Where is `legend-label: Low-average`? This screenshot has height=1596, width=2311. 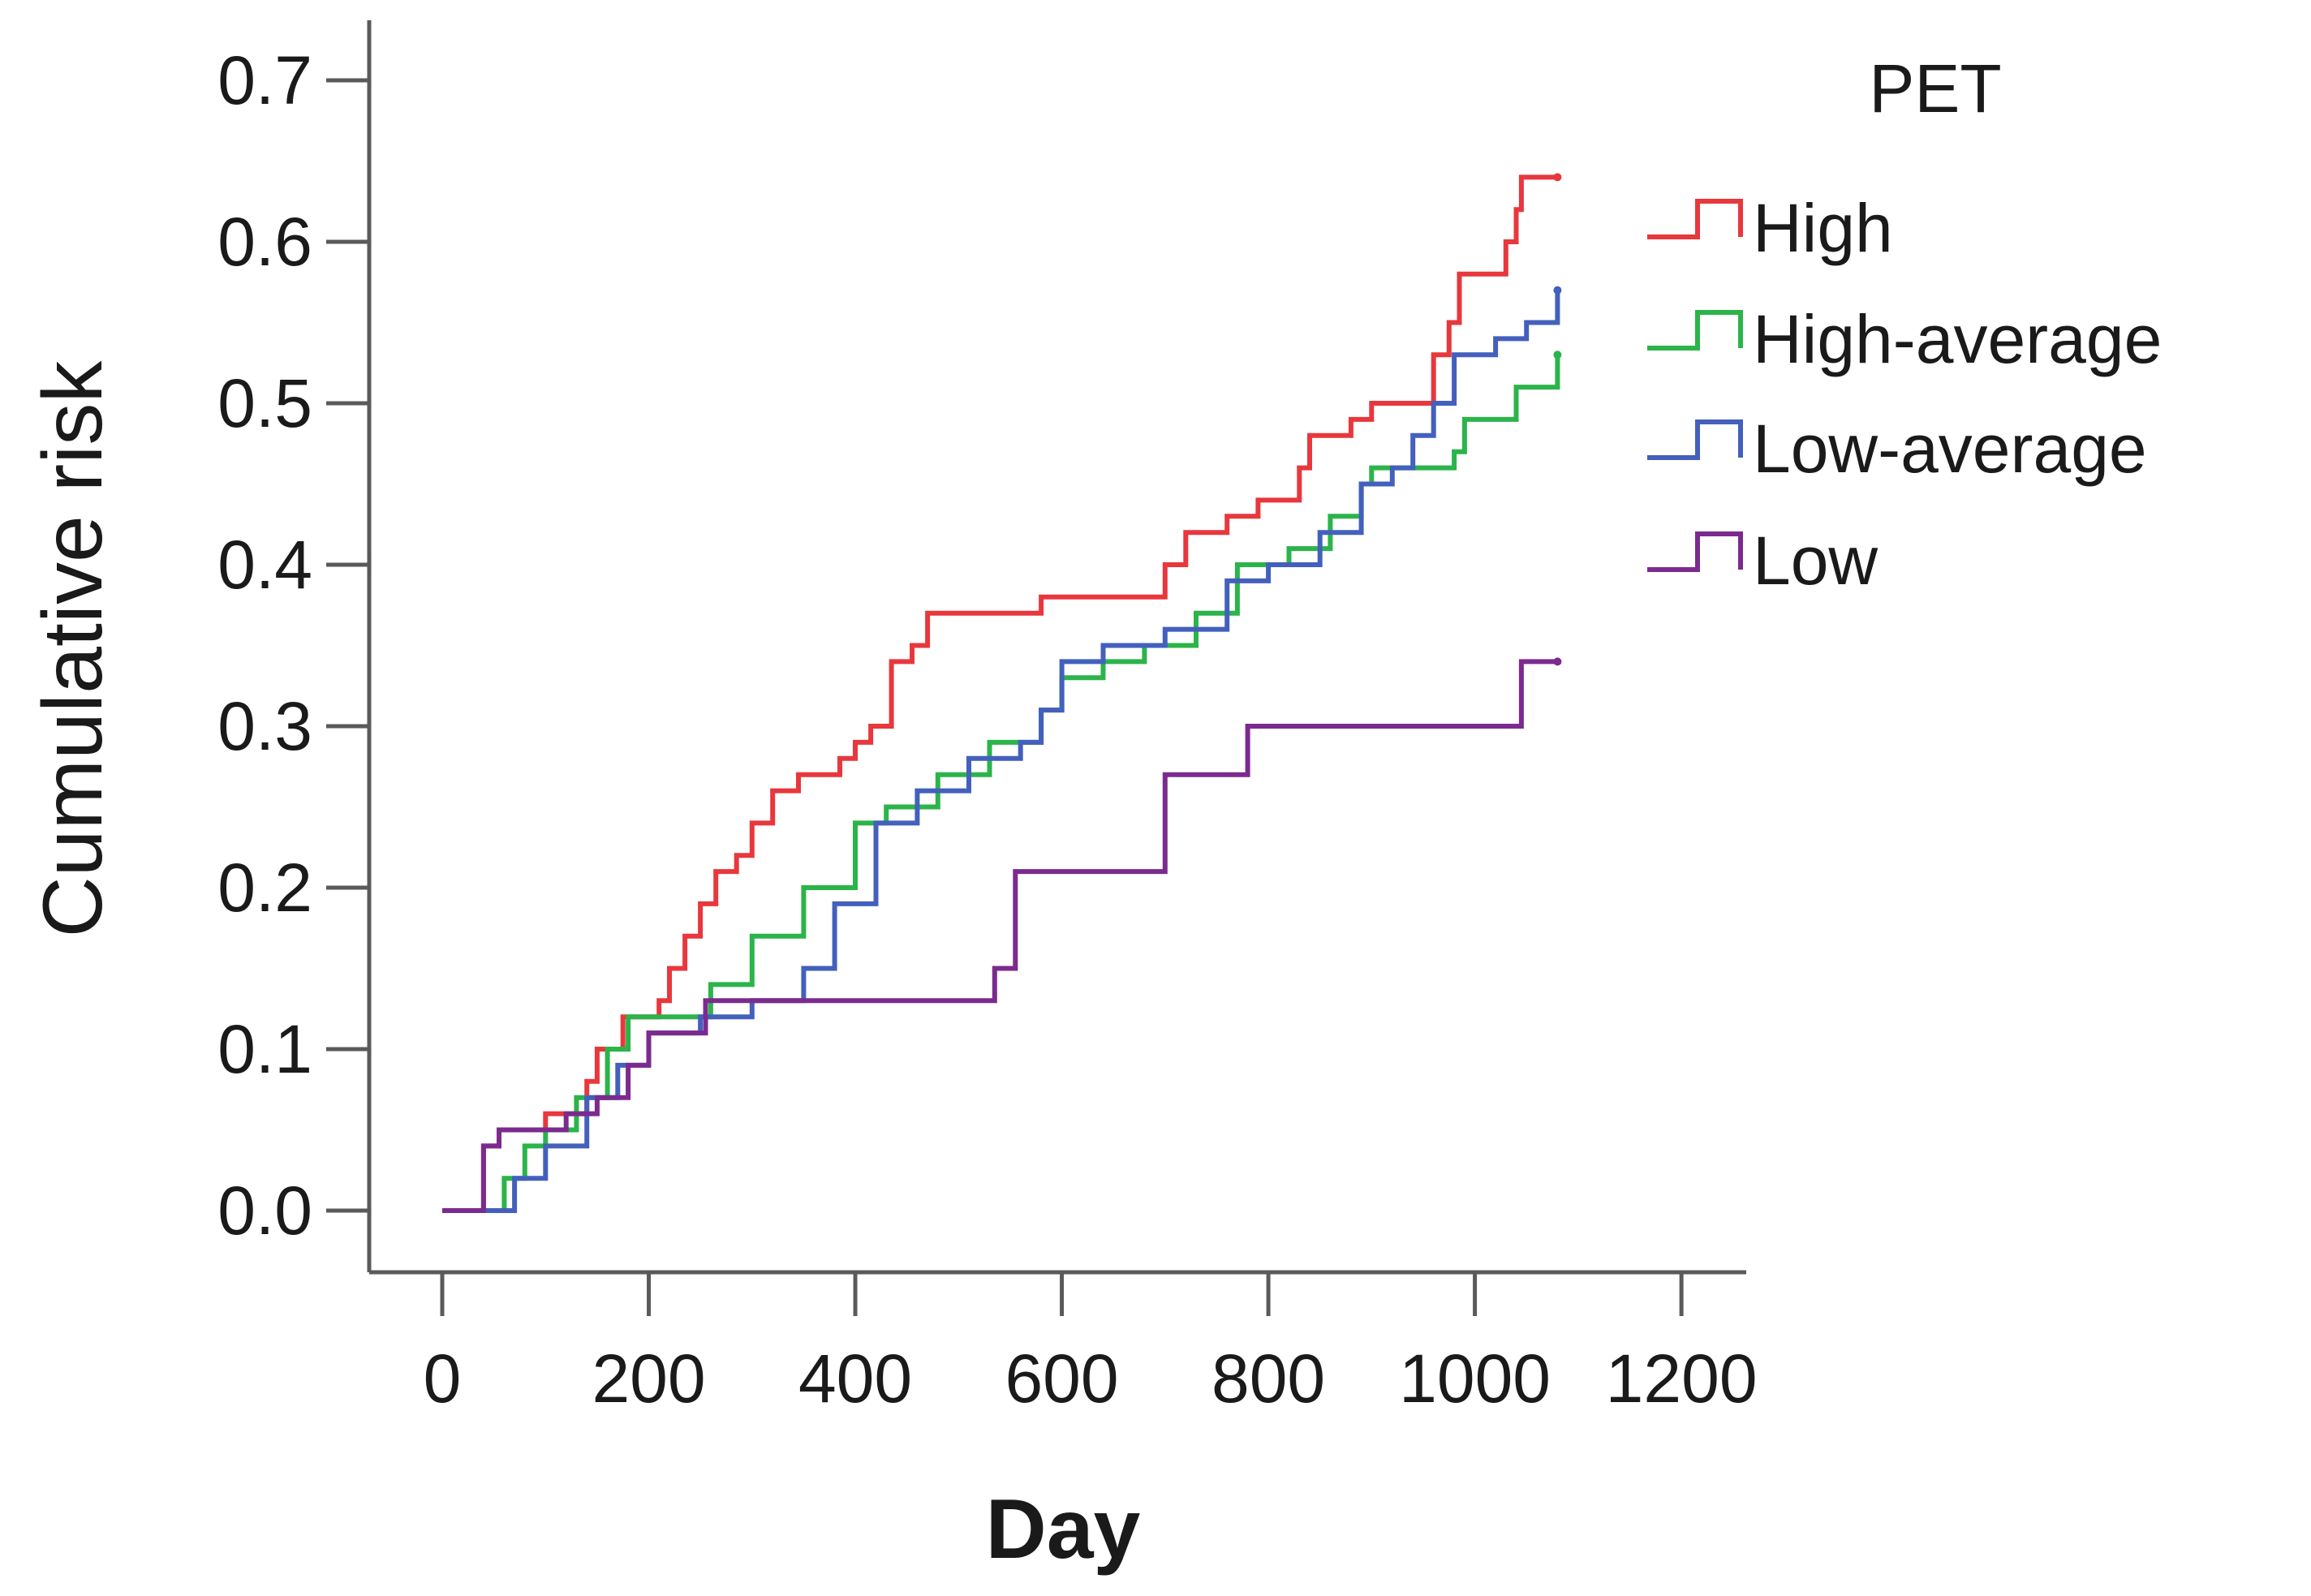
legend-label: Low-average is located at coordinates (1950, 449).